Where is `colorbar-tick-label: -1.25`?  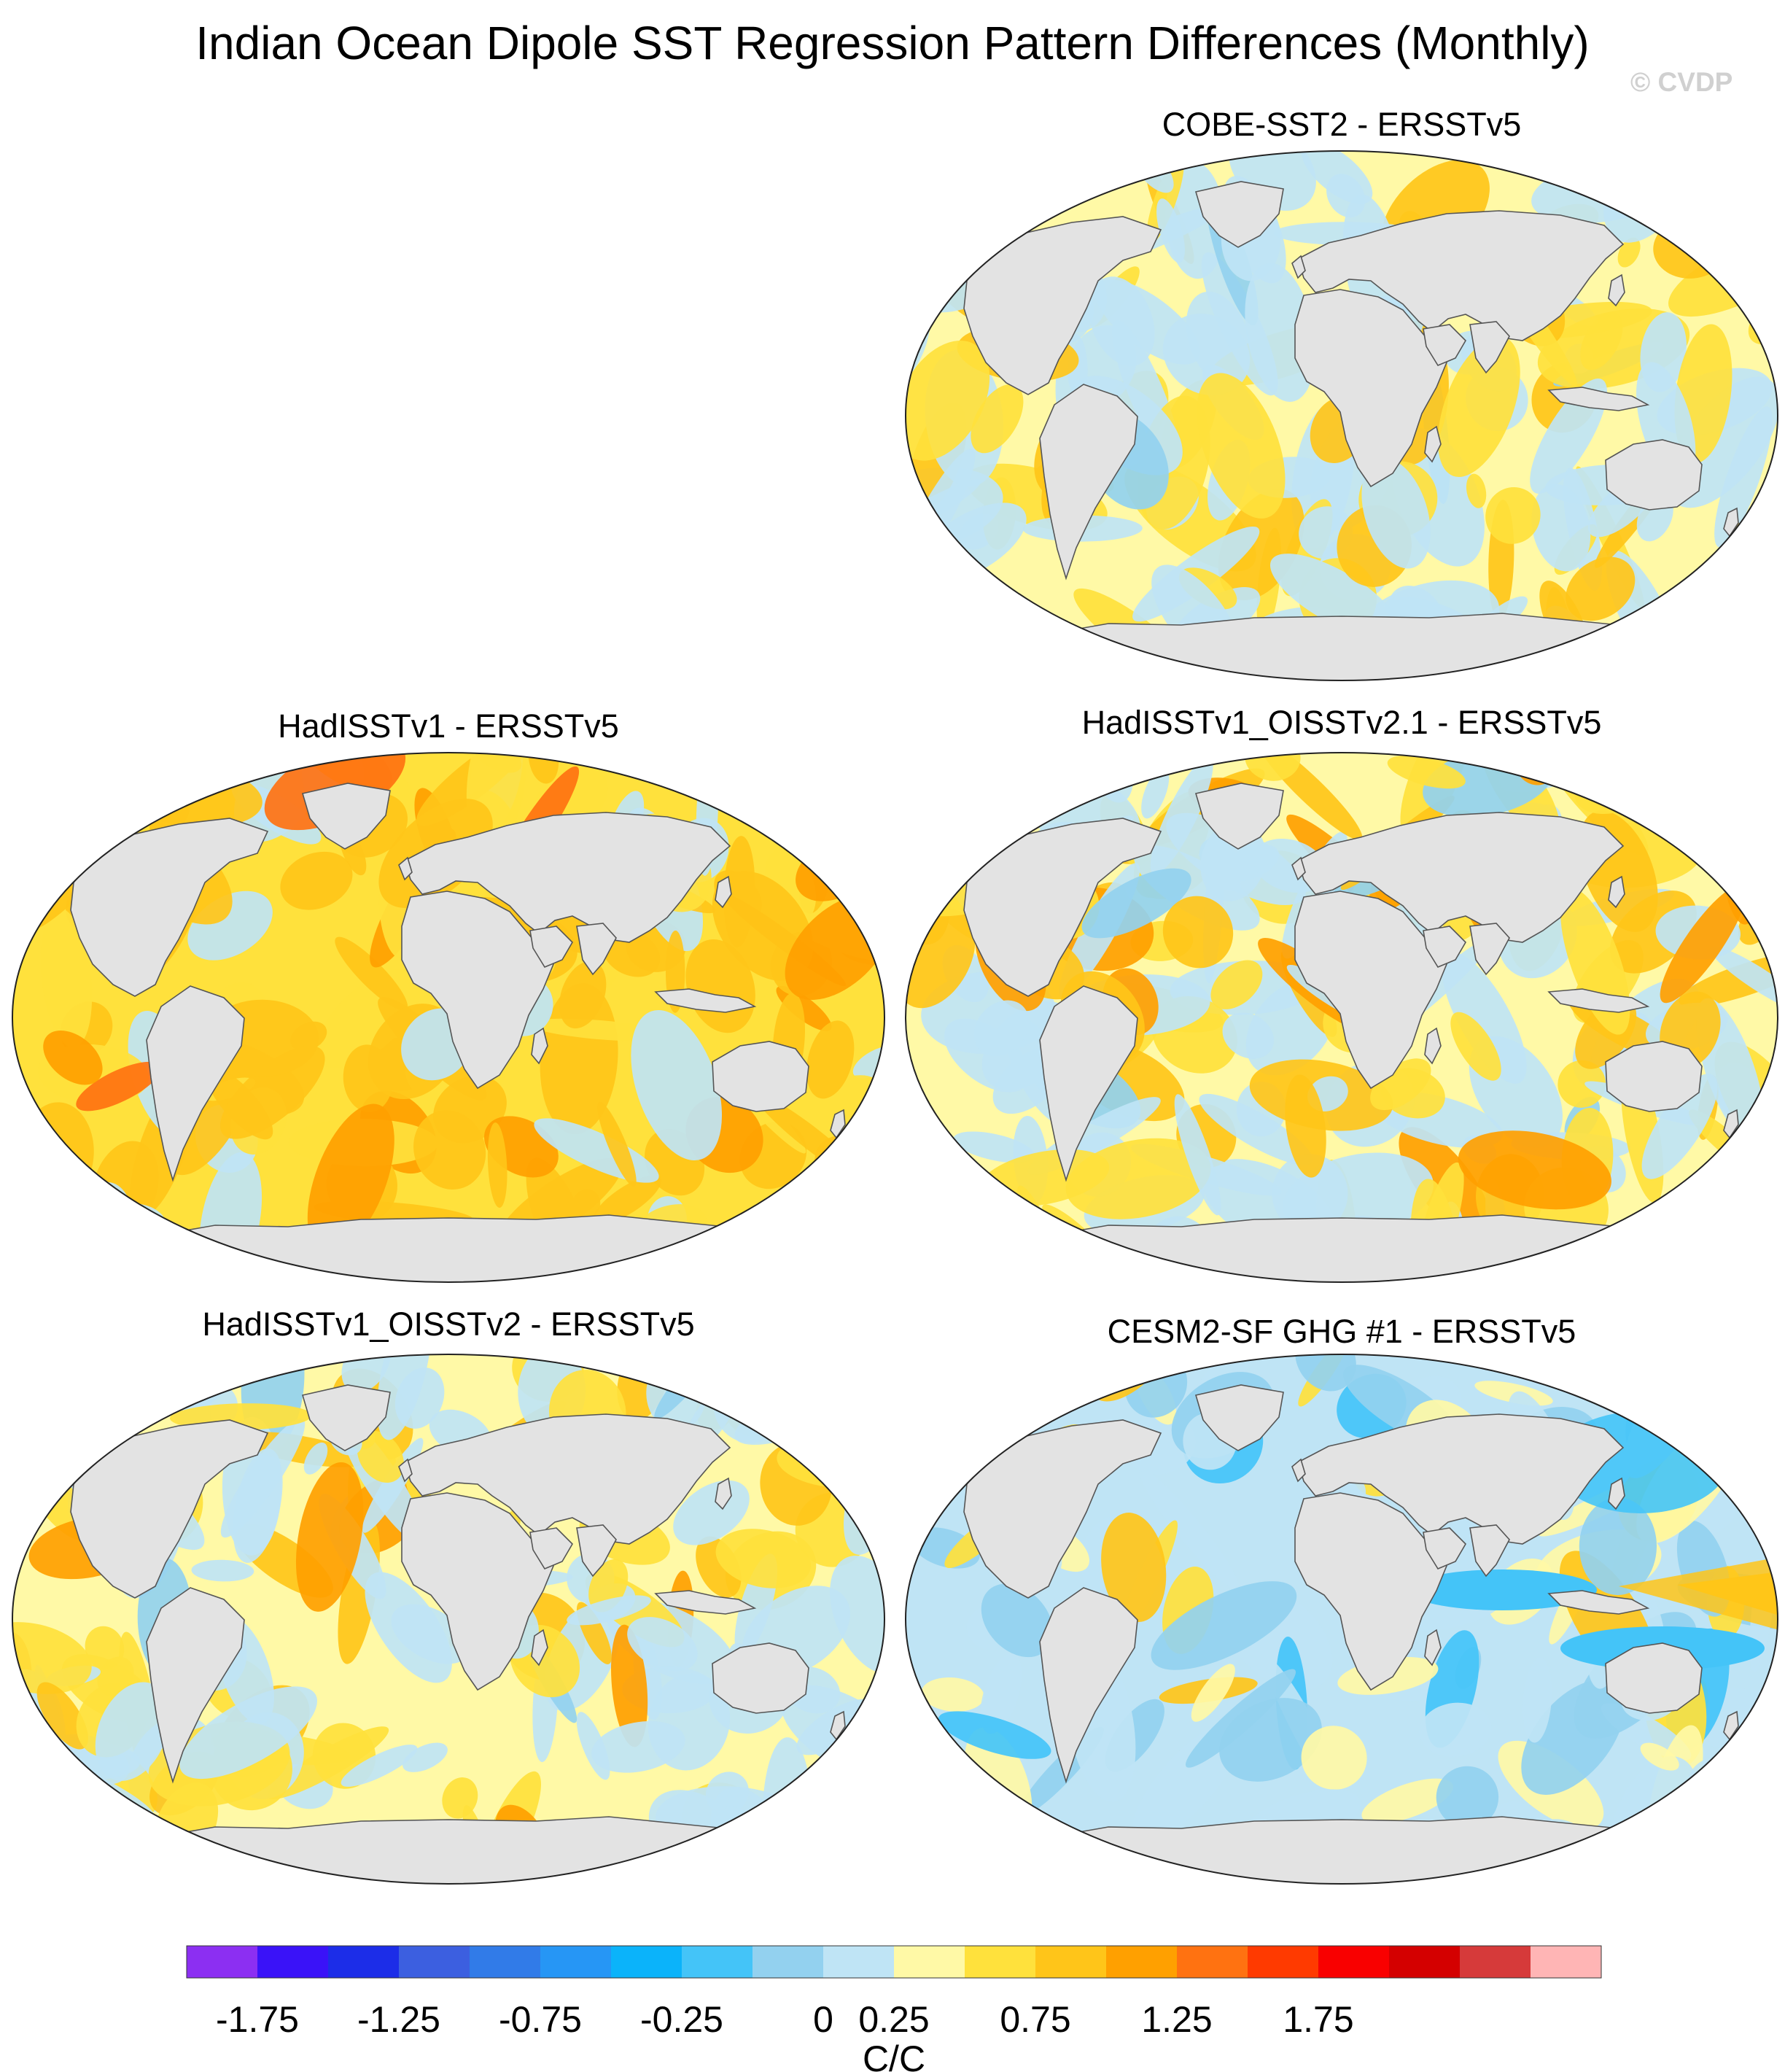
colorbar-tick-label: -1.25 is located at coordinates (398, 2020).